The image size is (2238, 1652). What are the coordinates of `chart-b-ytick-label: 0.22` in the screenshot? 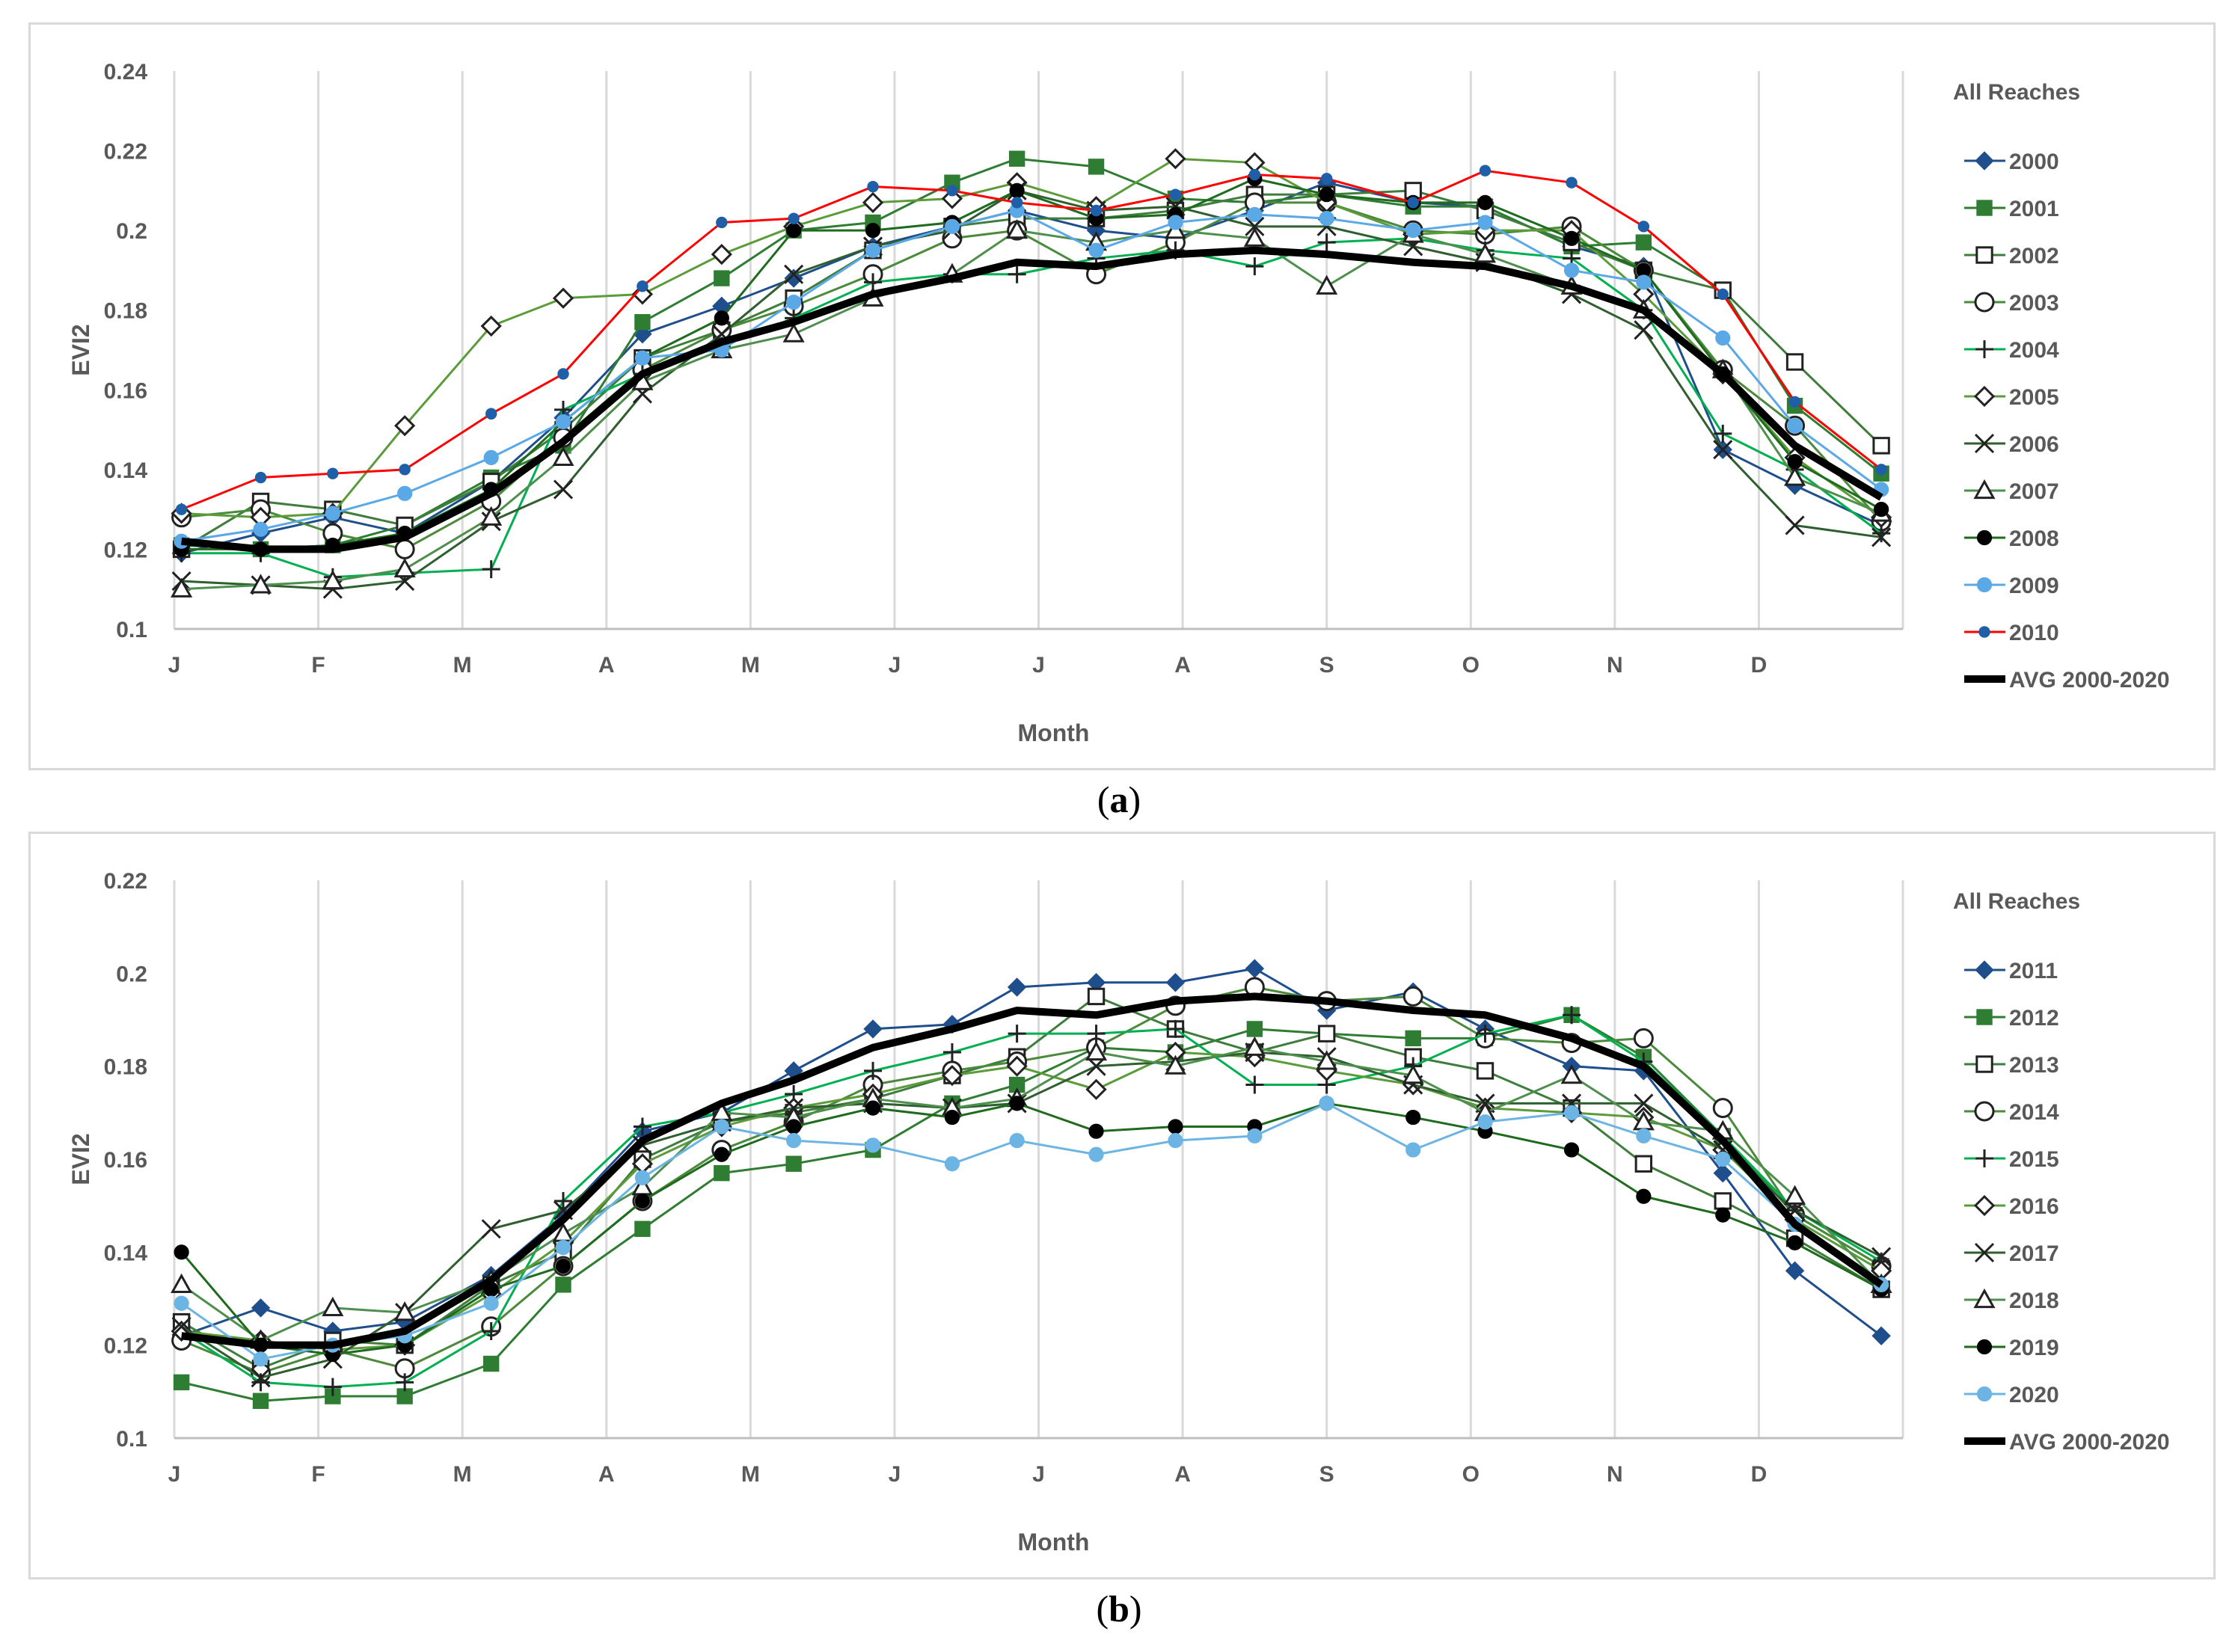 It's located at (125, 881).